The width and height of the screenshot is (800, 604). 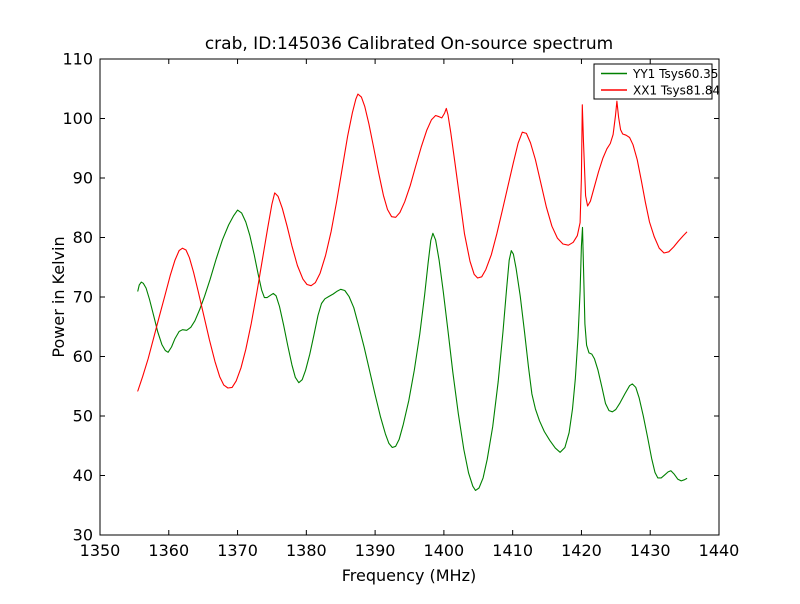 What do you see at coordinates (83, 535) in the screenshot?
I see `y-tick-label: 30` at bounding box center [83, 535].